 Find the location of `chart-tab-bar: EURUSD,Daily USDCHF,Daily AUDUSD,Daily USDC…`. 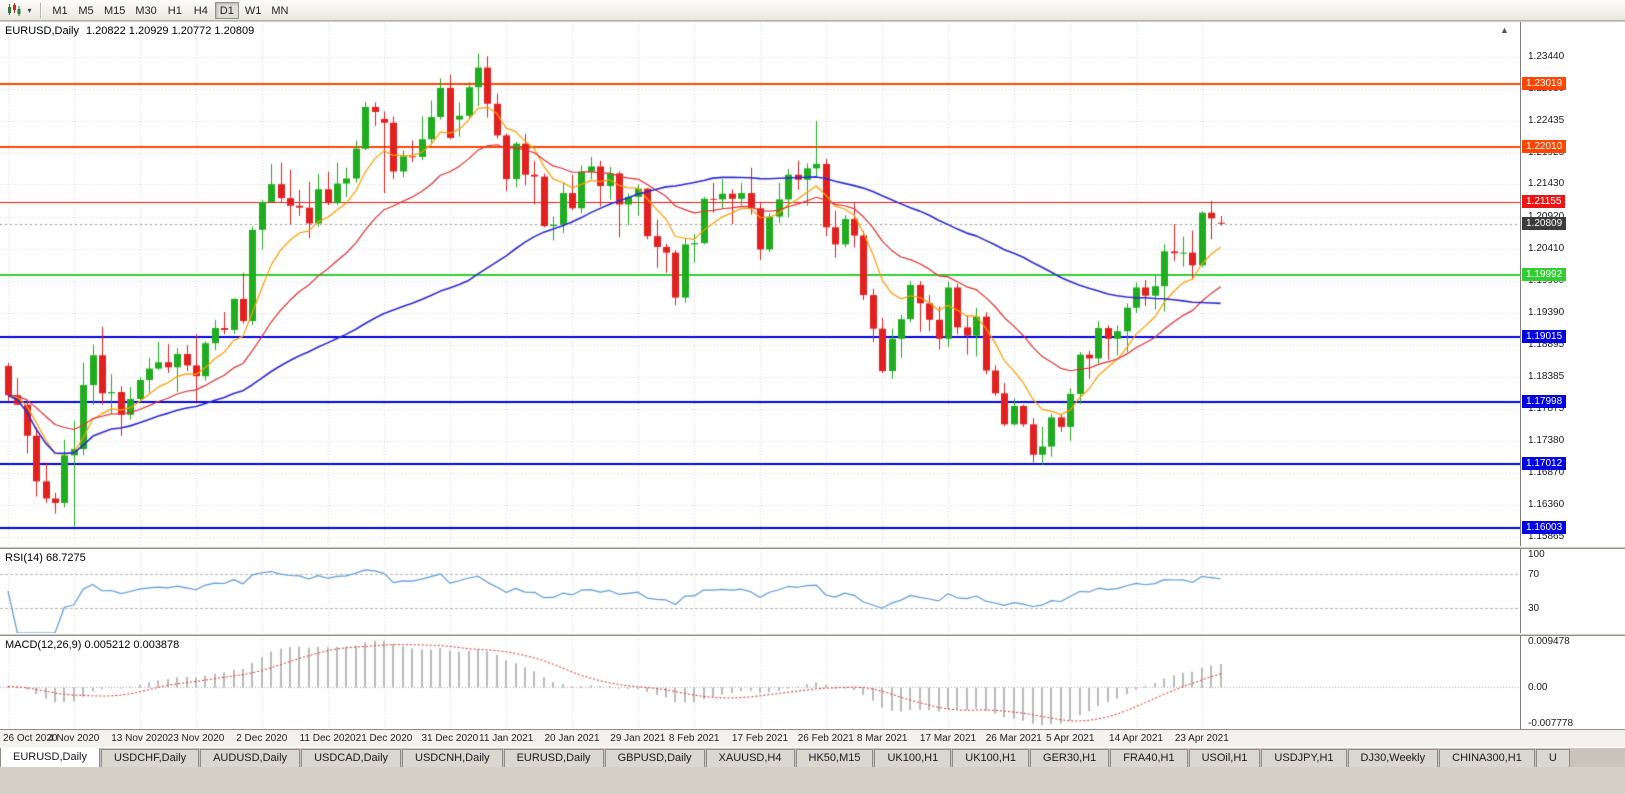

chart-tab-bar: EURUSD,Daily USDCHF,Daily AUDUSD,Daily USDC… is located at coordinates (812, 757).